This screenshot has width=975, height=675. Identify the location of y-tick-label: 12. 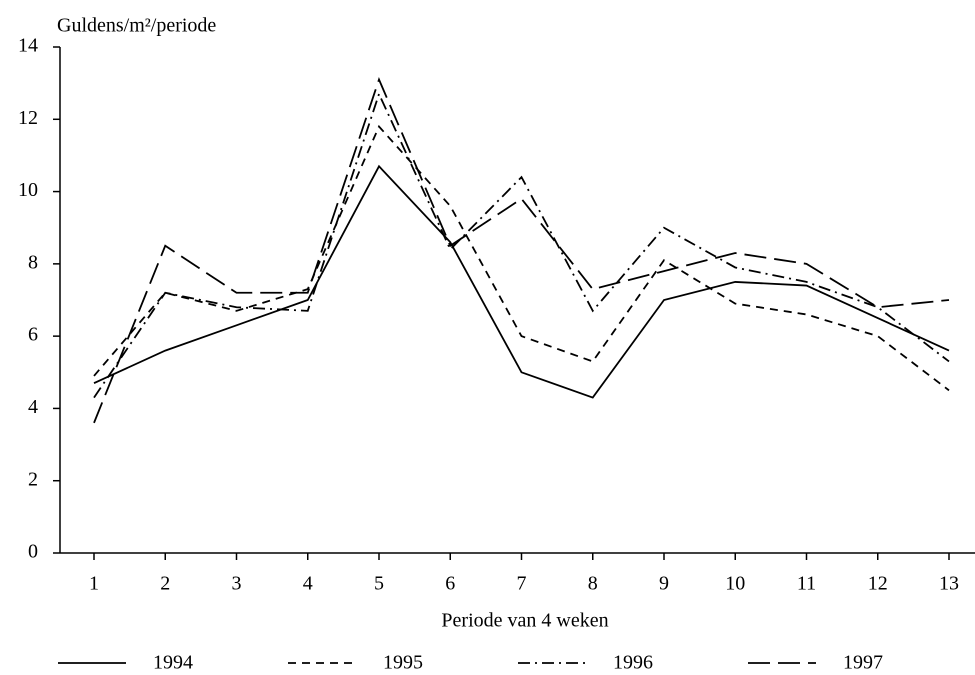
(28, 118).